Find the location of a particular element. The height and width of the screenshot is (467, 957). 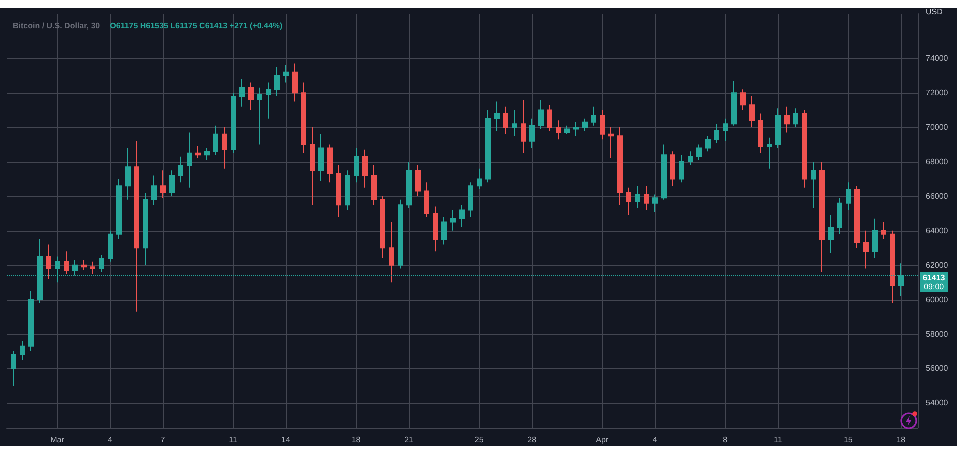

x-tick-label: Mar is located at coordinates (57, 440).